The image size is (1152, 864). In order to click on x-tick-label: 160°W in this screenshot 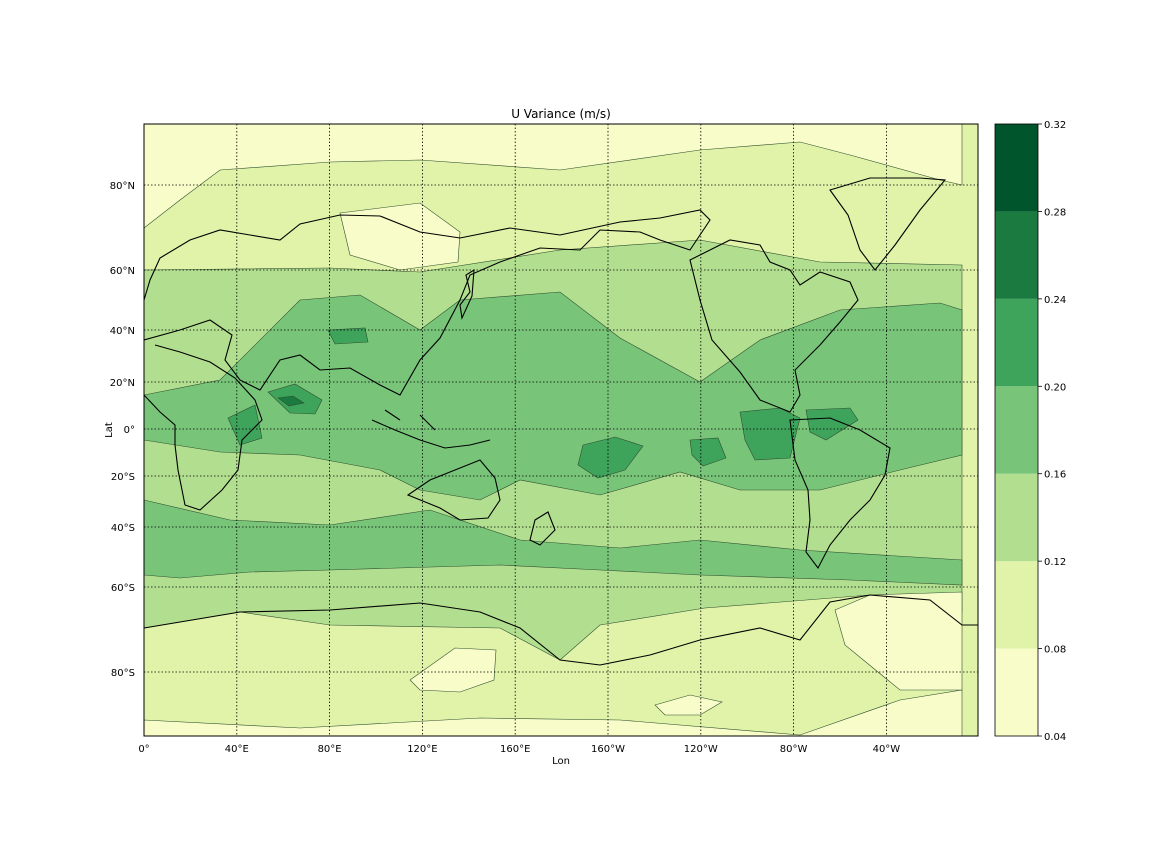, I will do `click(608, 749)`.